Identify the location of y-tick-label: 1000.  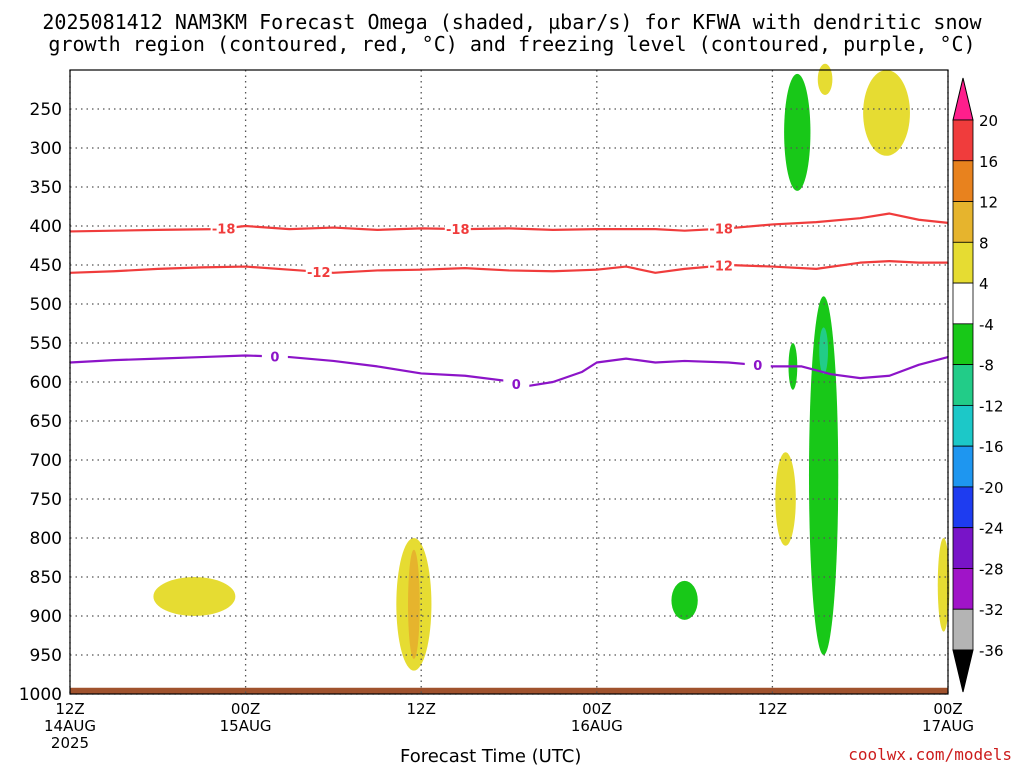
(40, 695).